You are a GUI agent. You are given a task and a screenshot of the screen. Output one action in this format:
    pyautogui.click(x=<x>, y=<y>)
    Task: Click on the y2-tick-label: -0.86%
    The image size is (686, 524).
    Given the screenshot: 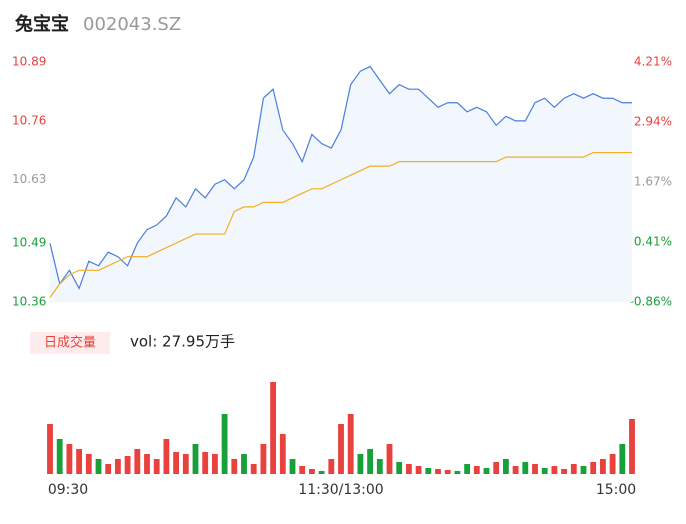 What is the action you would take?
    pyautogui.click(x=651, y=302)
    